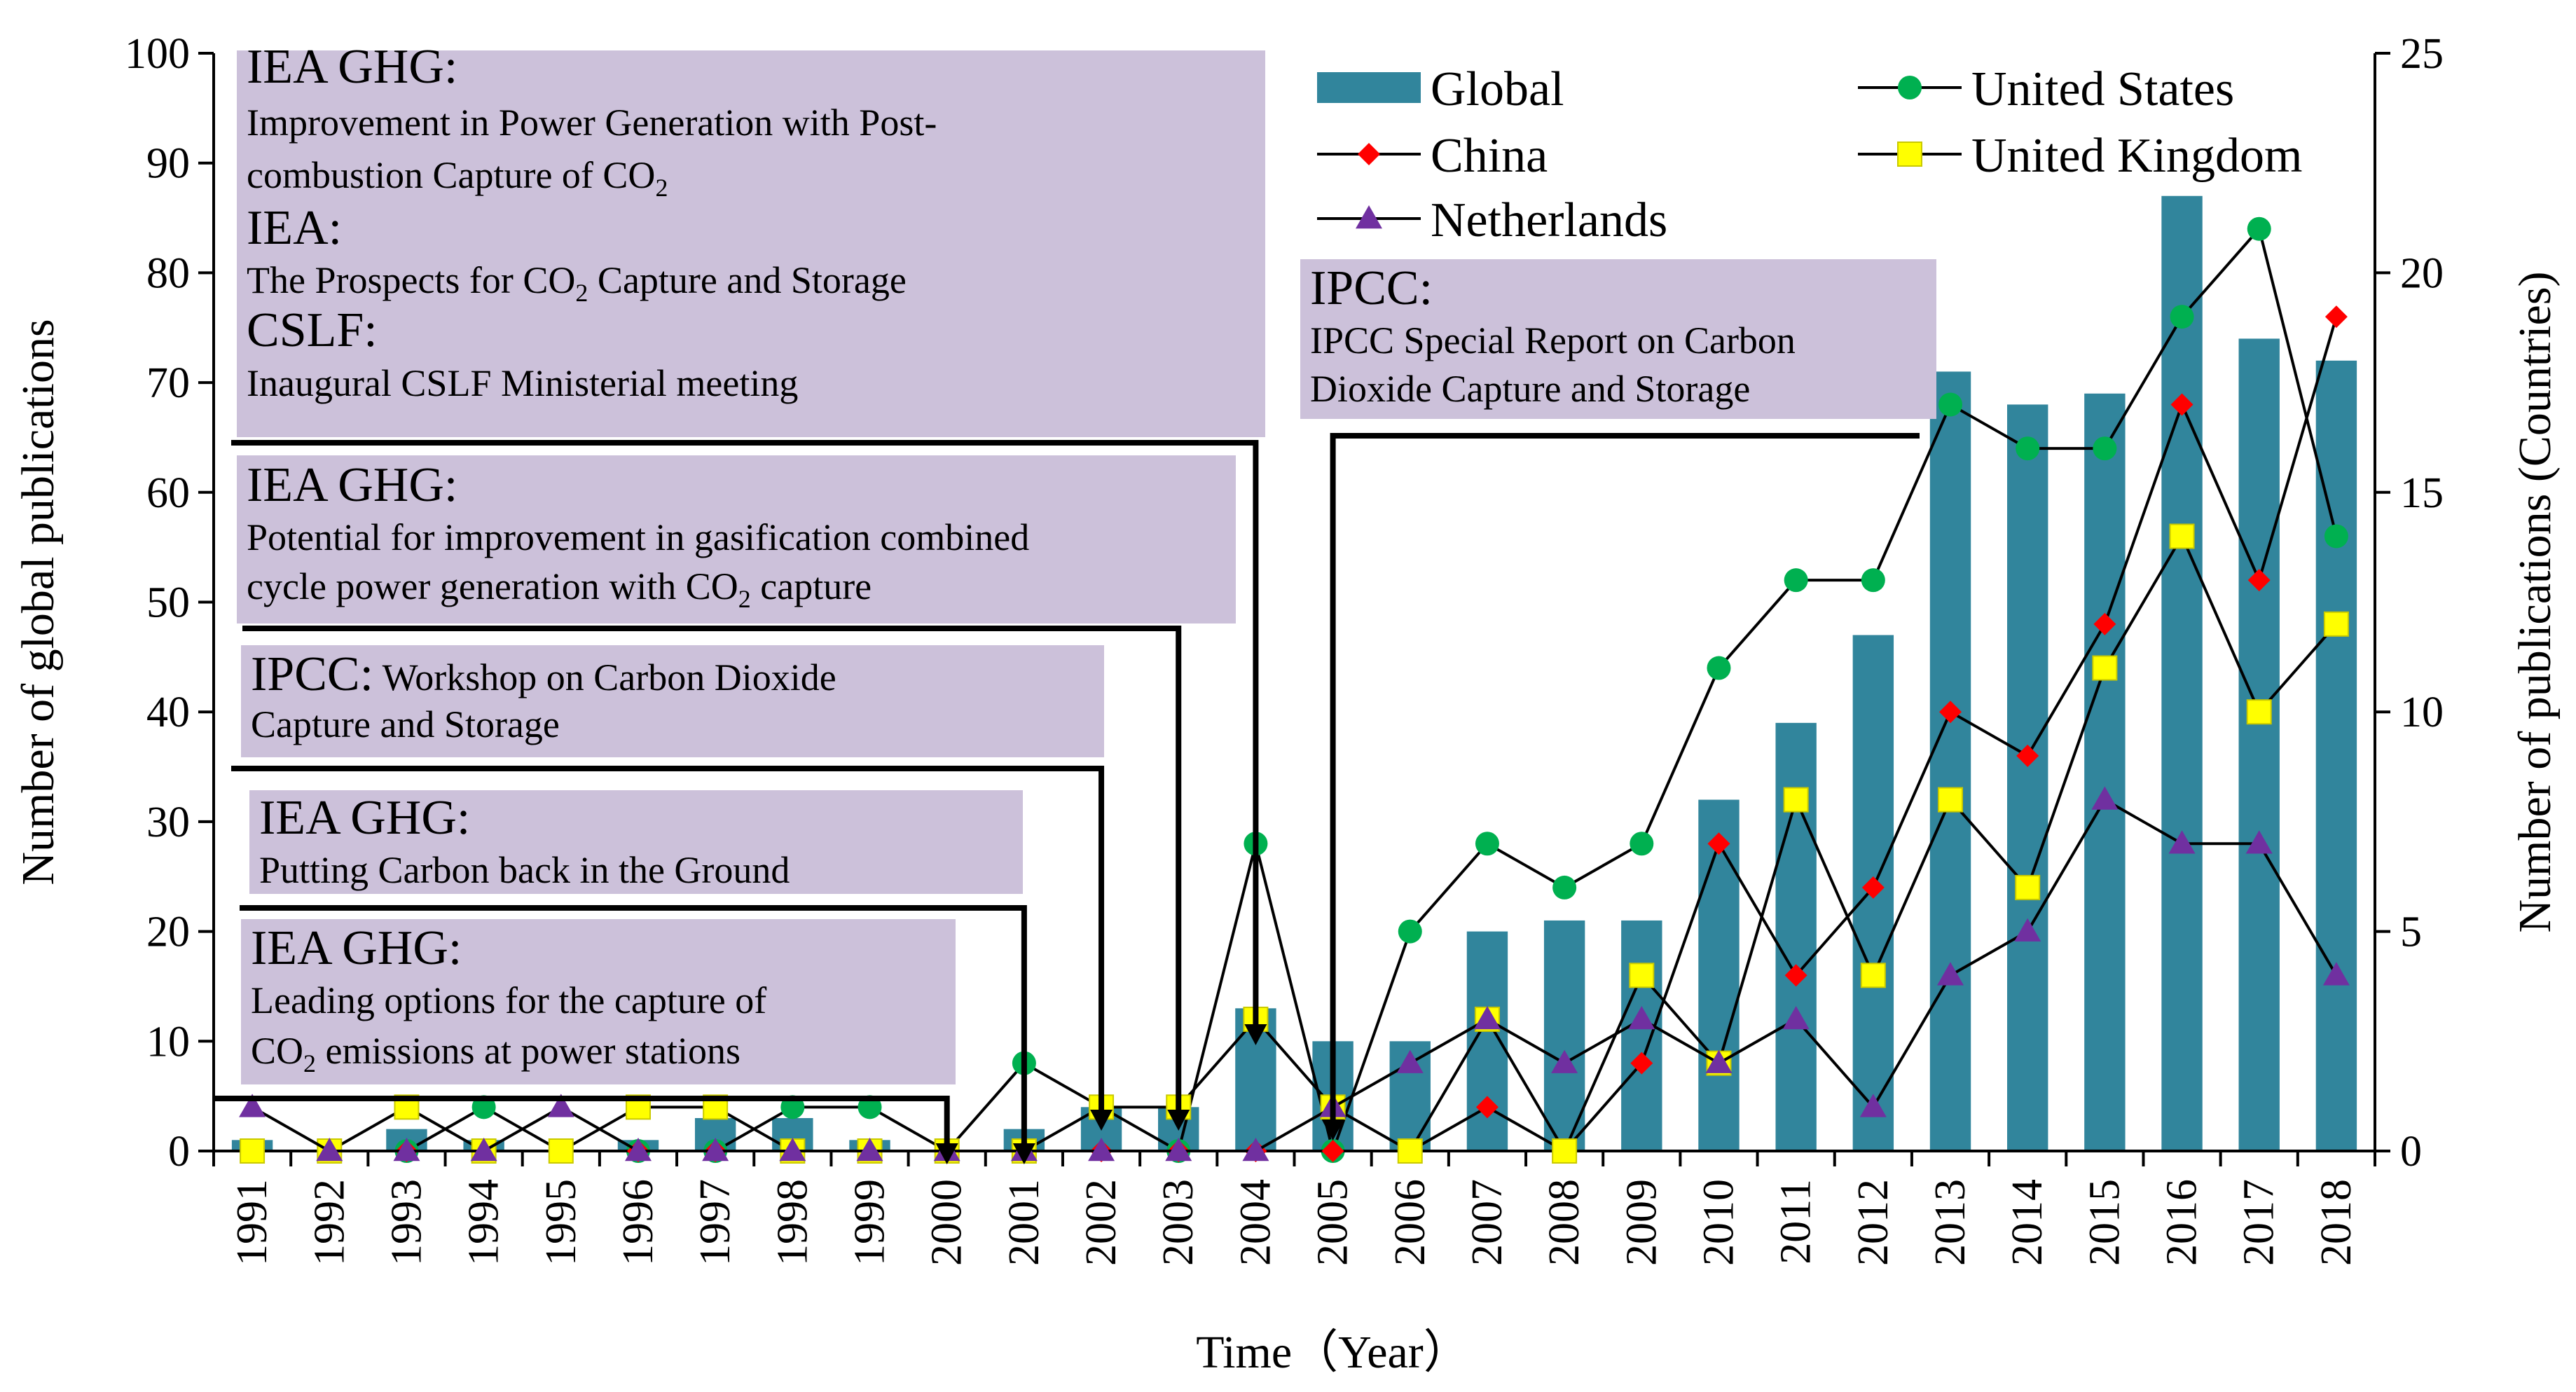  What do you see at coordinates (277, 1051) in the screenshot?
I see `annotation-body-span: CO` at bounding box center [277, 1051].